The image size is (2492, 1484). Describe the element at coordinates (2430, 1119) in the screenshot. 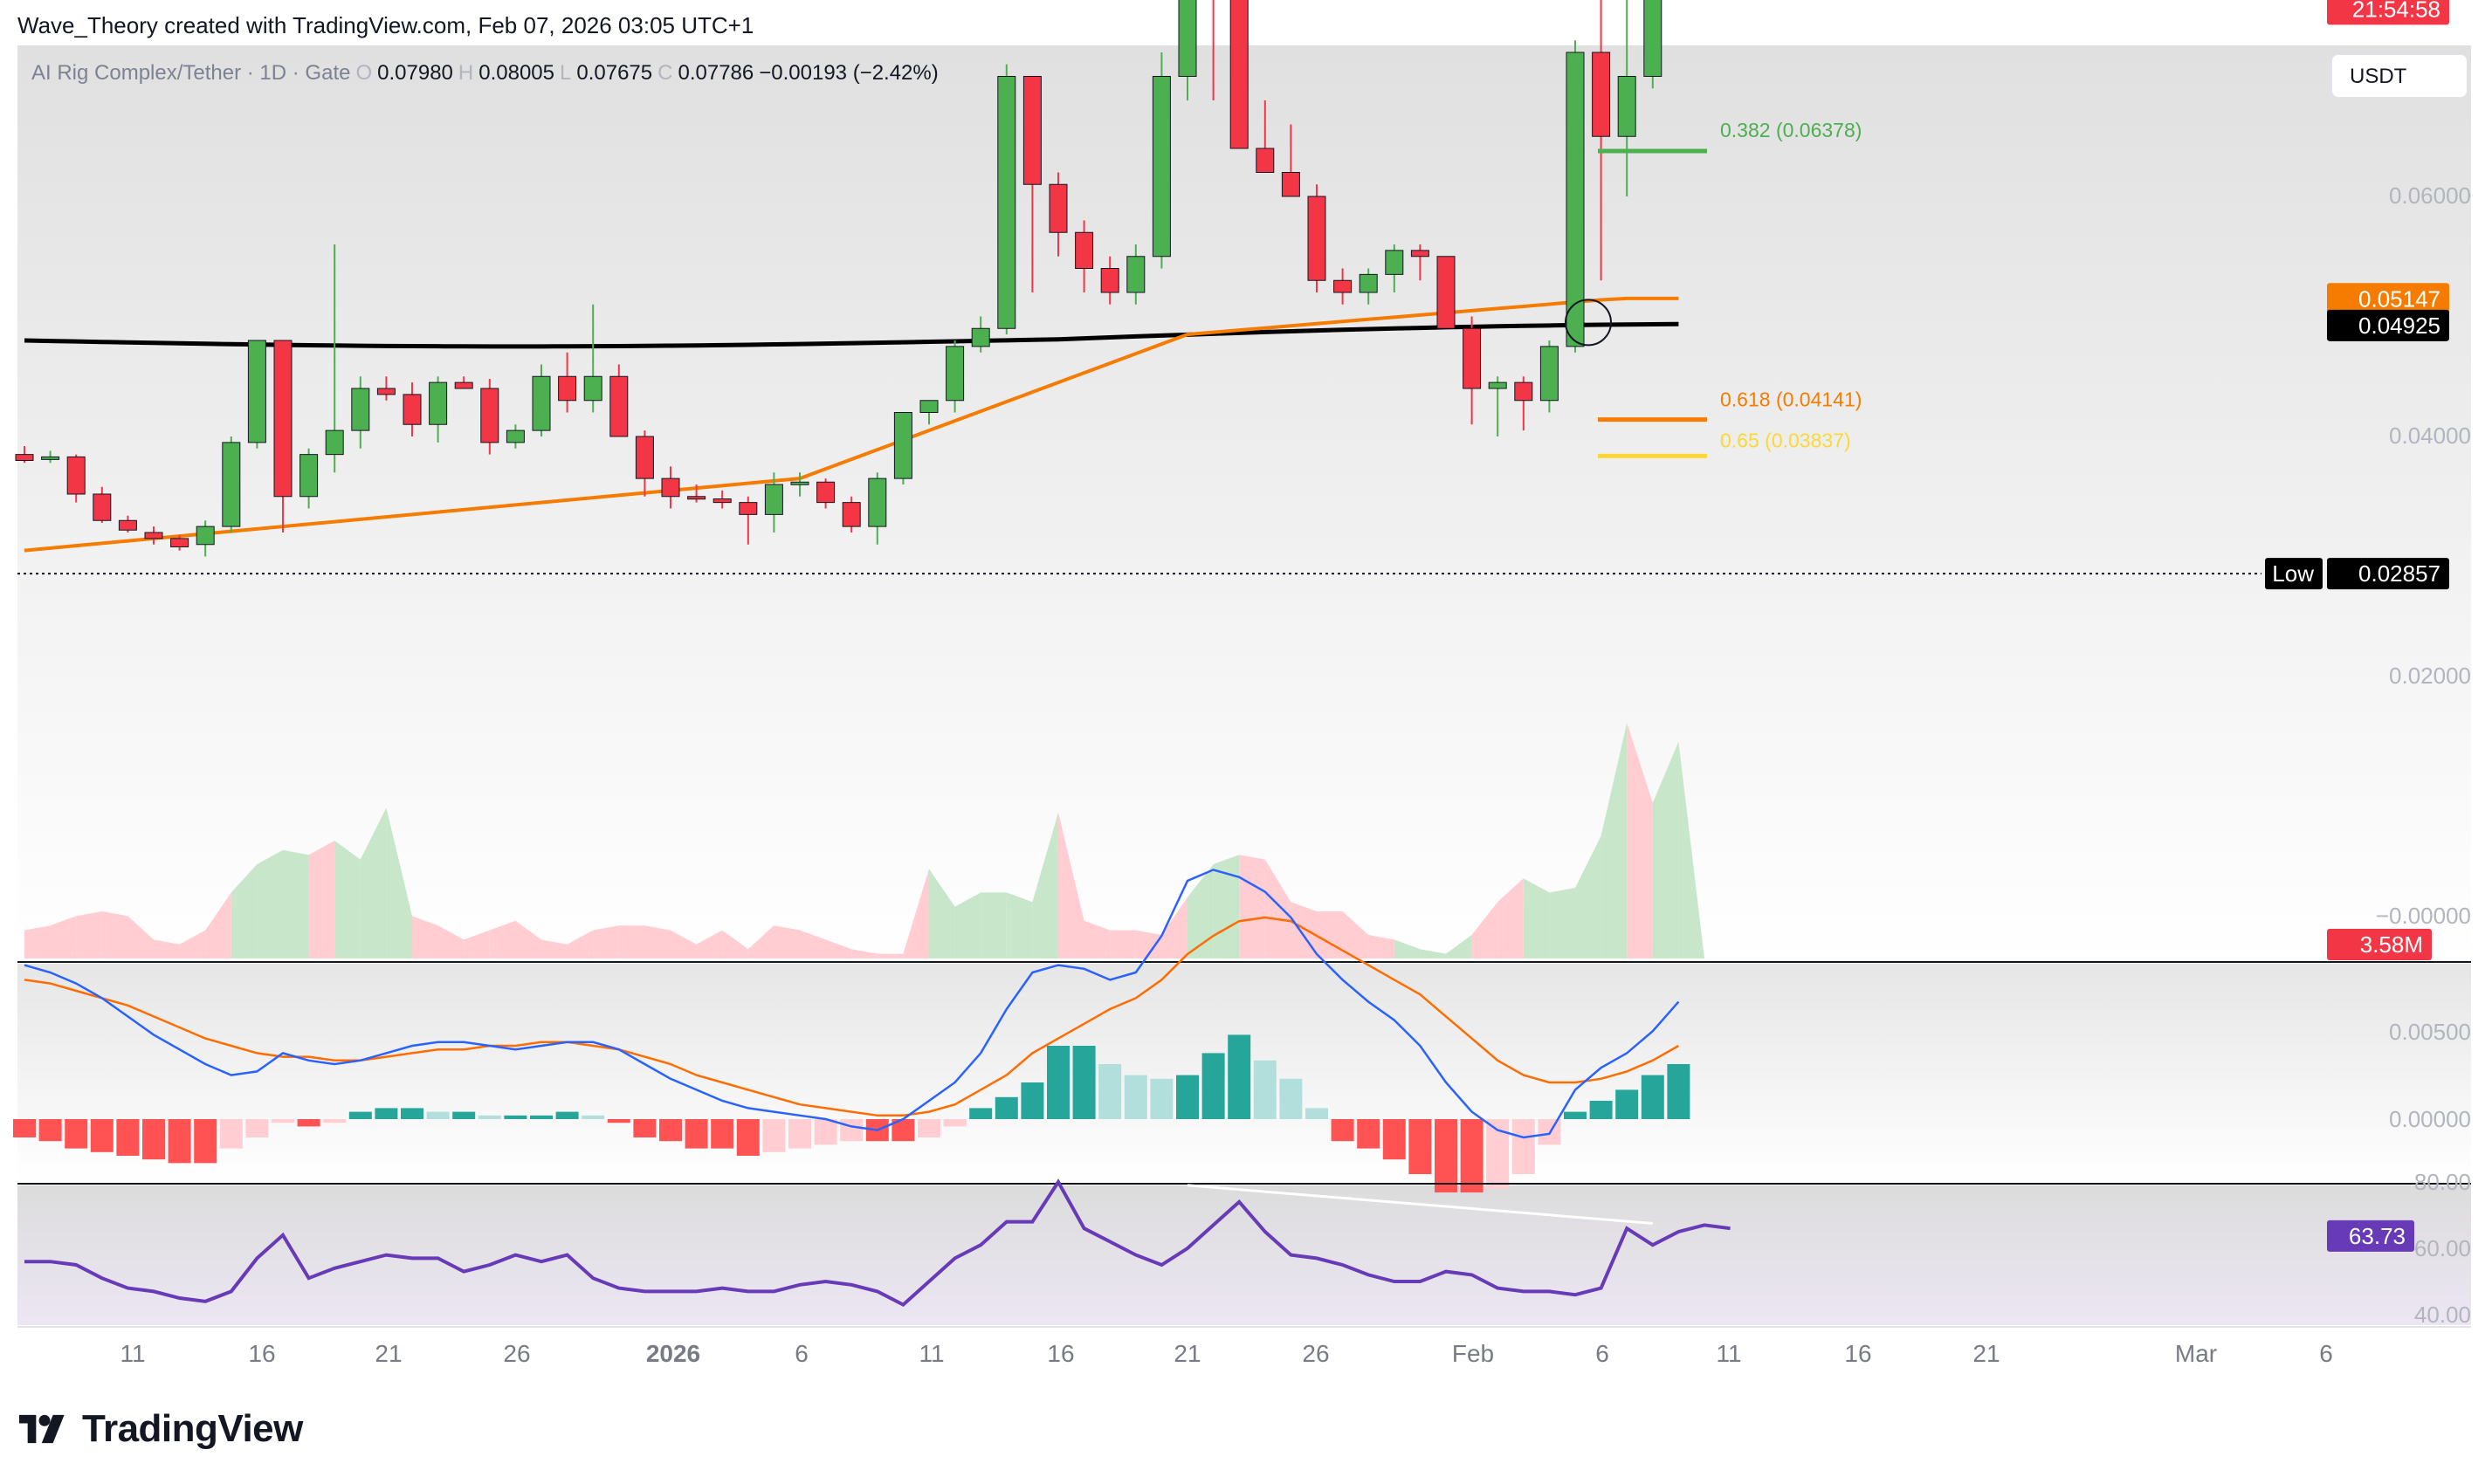

I see `macd-tick-label: 0.00000` at that location.